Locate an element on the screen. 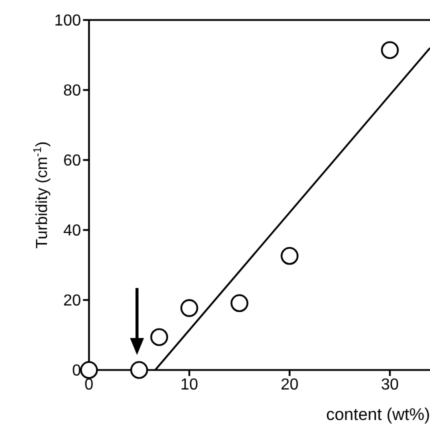  y-tick-label: 100 is located at coordinates (68, 21).